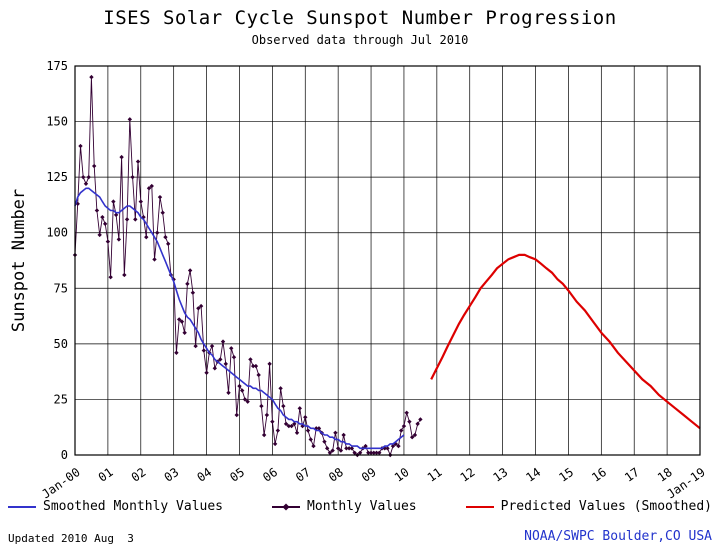 The image size is (720, 550). I want to click on chart-subtitle: Observed data through Jul 2010, so click(360, 40).